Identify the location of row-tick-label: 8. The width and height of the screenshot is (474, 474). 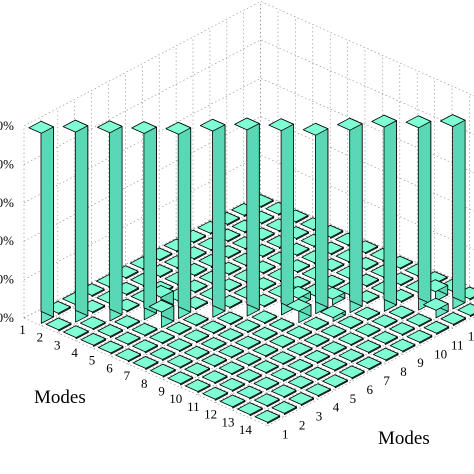
(144, 383).